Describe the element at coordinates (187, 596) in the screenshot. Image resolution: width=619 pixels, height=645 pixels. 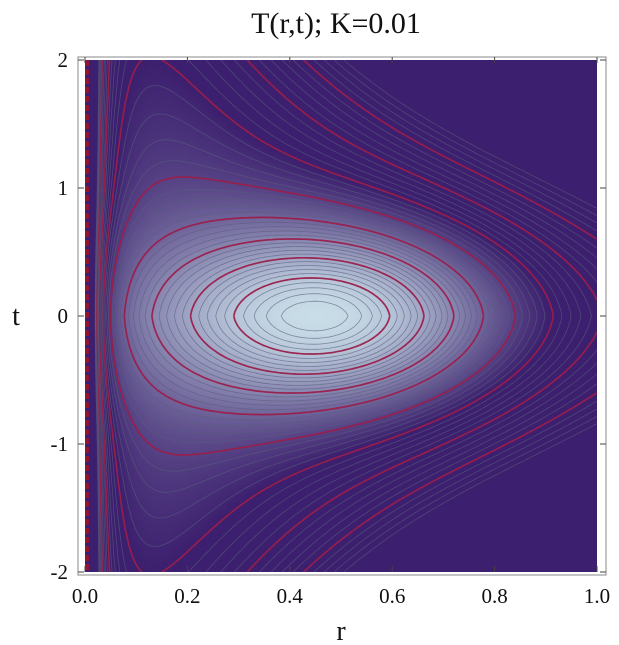
I see `x-tick-label: 0.2` at that location.